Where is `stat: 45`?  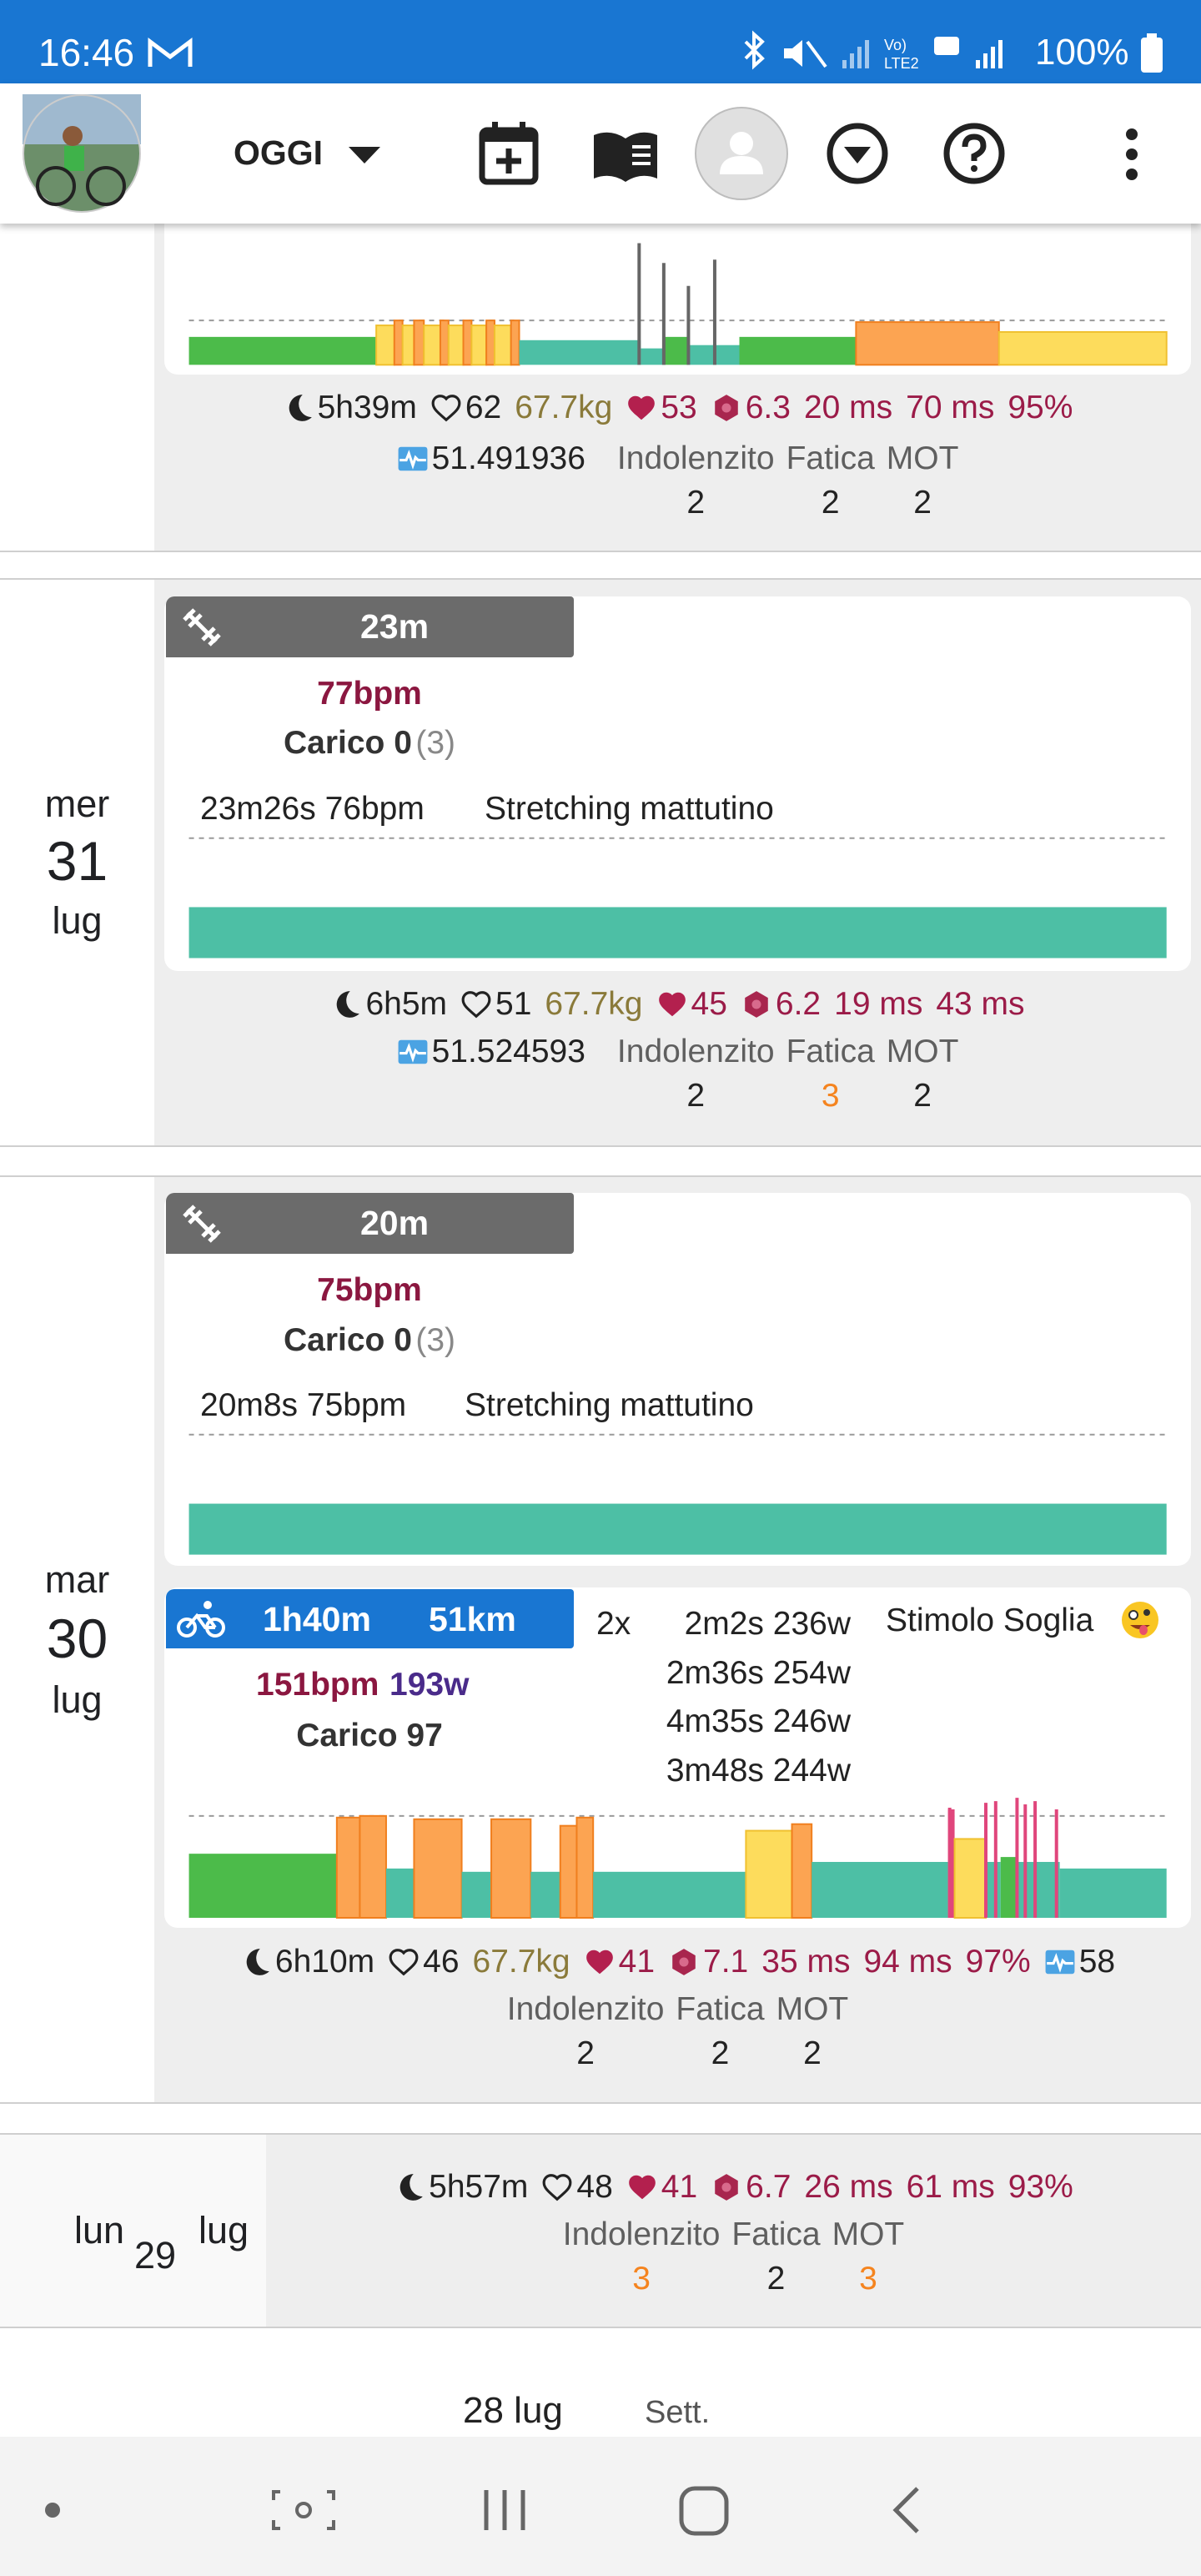
stat: 45 is located at coordinates (692, 1004).